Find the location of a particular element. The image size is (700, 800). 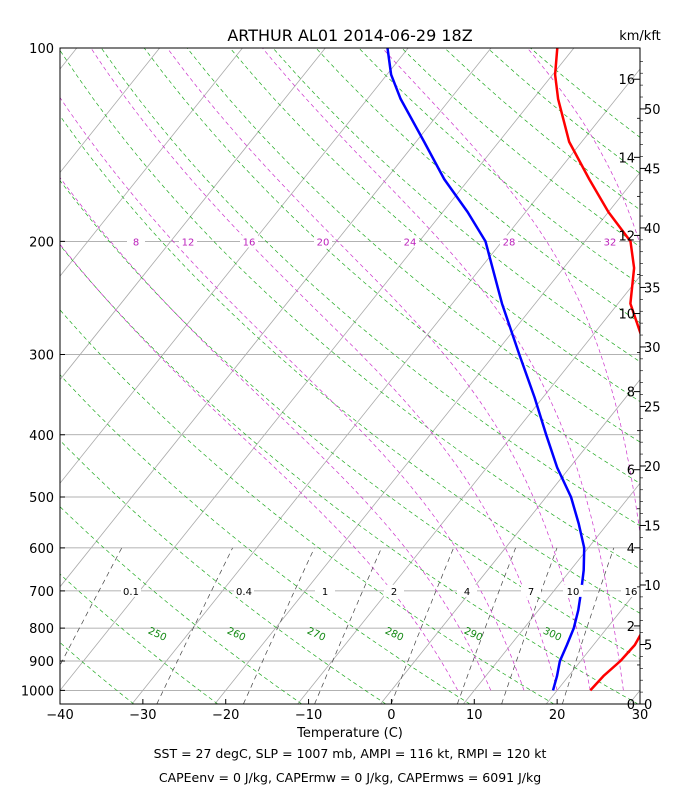

pressure-tick-label: 600 is located at coordinates (41, 549).